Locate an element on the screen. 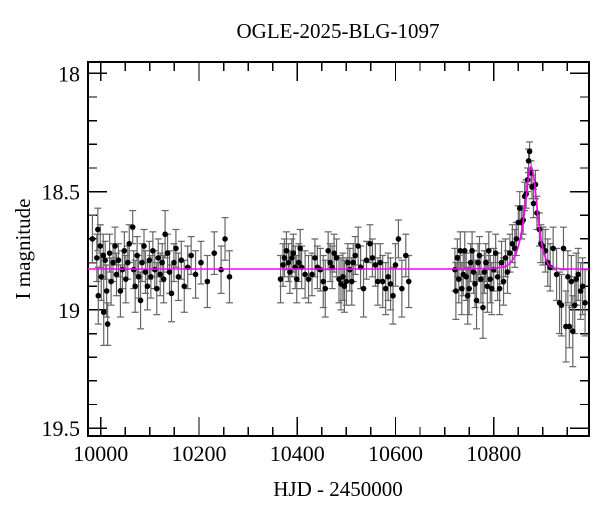 This screenshot has width=600, height=512. y-tick-label: 18.5 is located at coordinates (61, 192).